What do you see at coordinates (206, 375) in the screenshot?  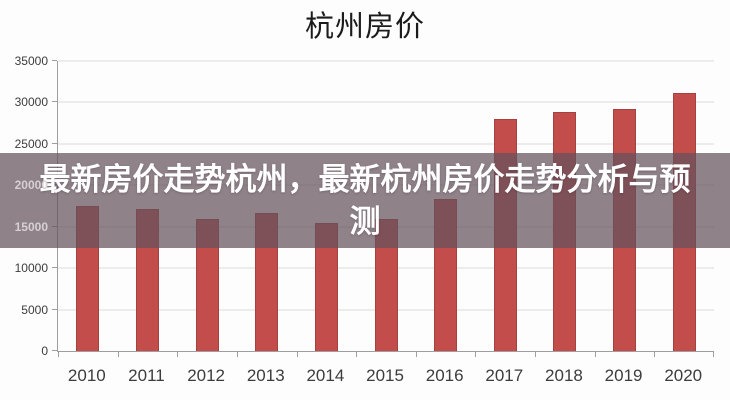 I see `x-tick-label: 2012` at bounding box center [206, 375].